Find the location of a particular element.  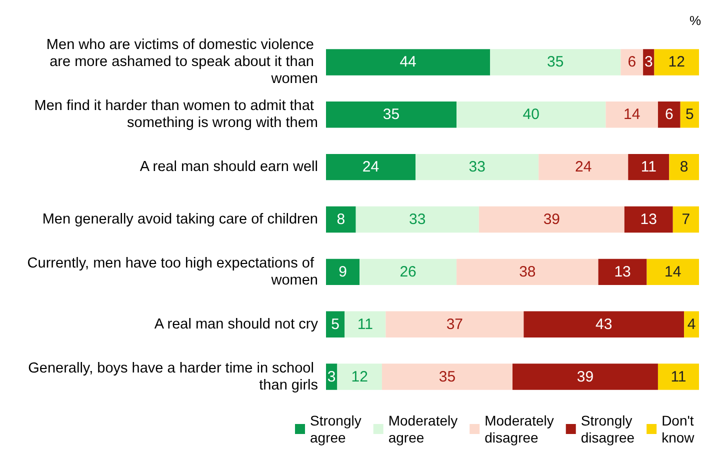

y-tick-label: A real man should not cry is located at coordinates (236, 324).